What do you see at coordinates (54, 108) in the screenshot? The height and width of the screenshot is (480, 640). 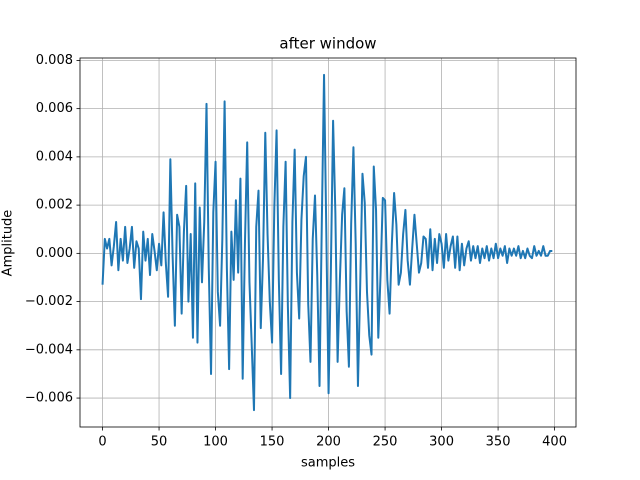 I see `y-tick-label: 0.006` at bounding box center [54, 108].